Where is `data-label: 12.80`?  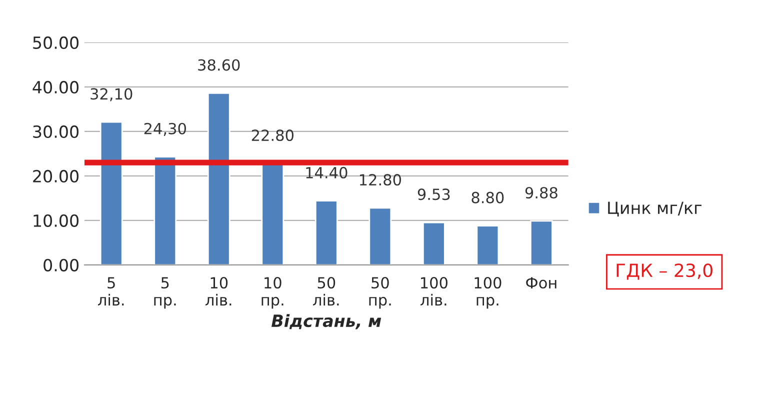
data-label: 12.80 is located at coordinates (381, 180).